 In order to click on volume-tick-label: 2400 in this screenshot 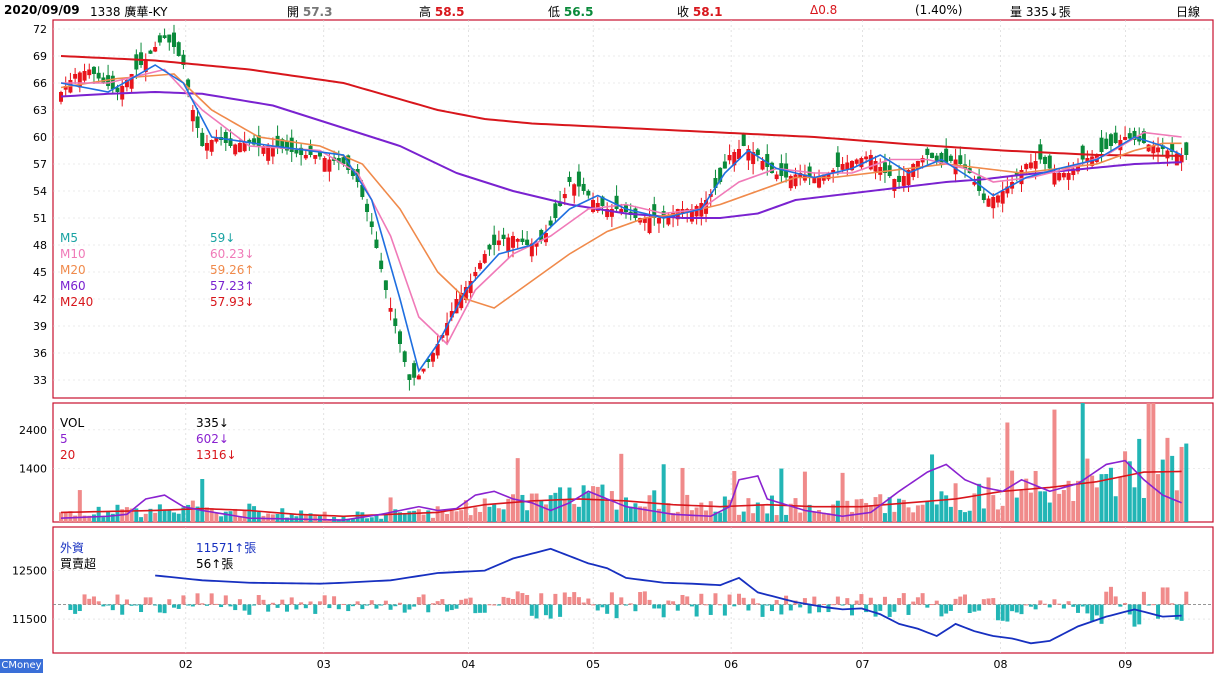, I will do `click(33, 430)`.